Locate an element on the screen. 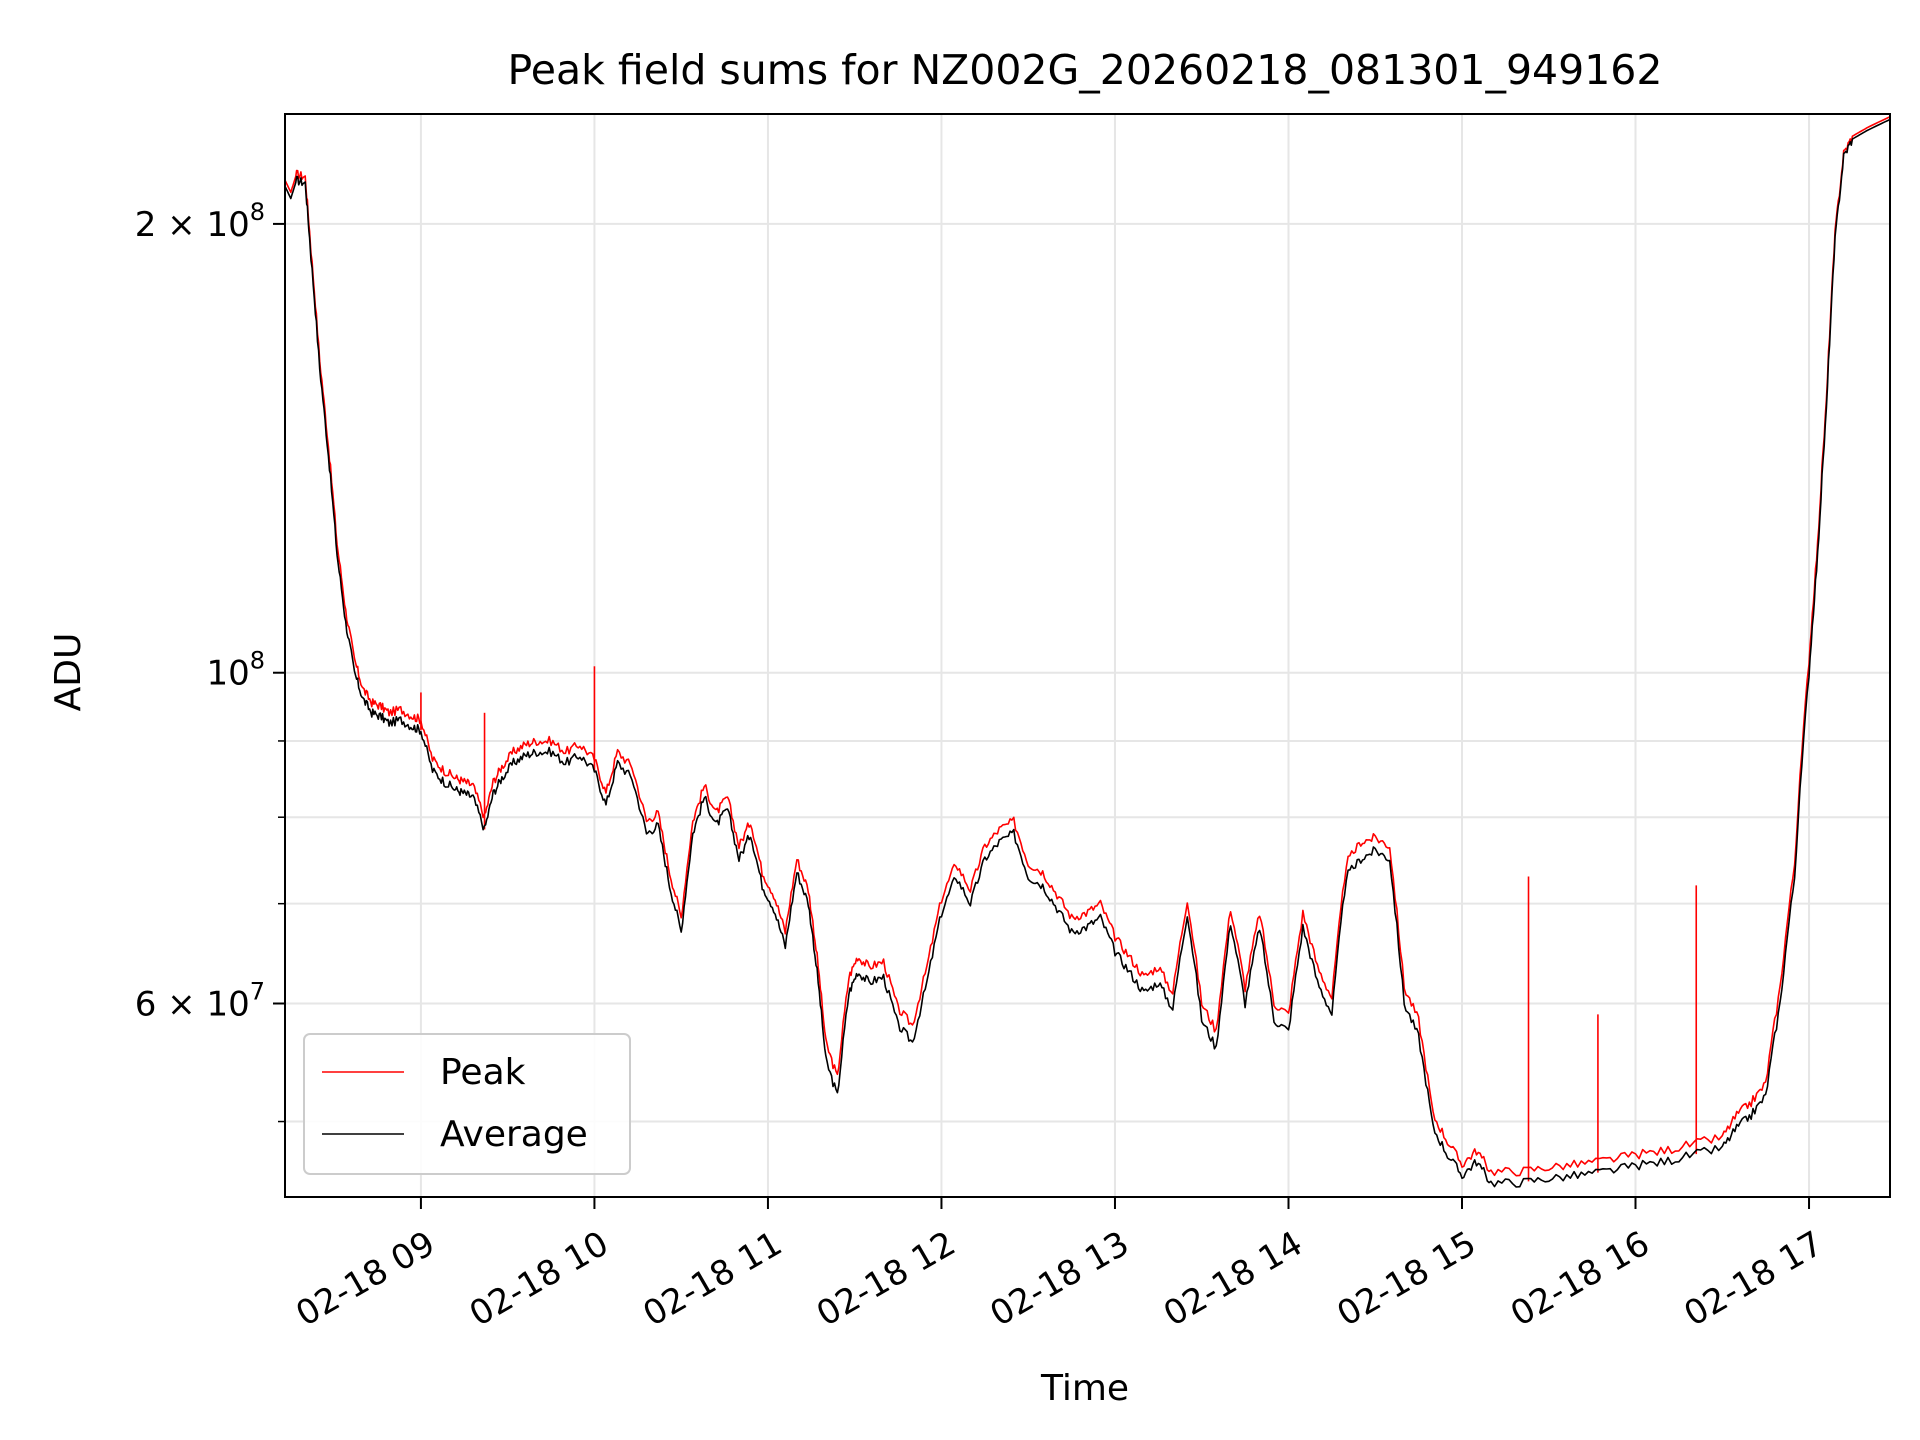  x-tick-label: 02-18 09 is located at coordinates (365, 1279).